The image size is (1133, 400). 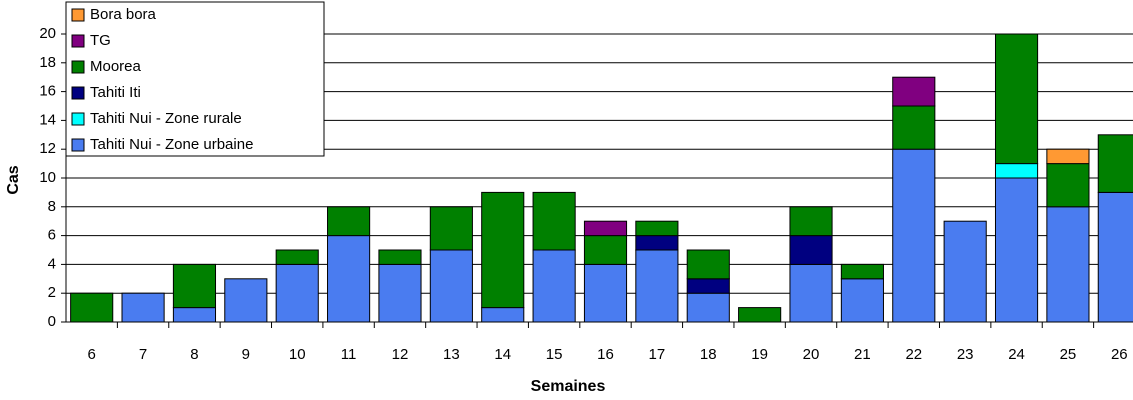 What do you see at coordinates (502, 354) in the screenshot?
I see `x-tick-label: 14` at bounding box center [502, 354].